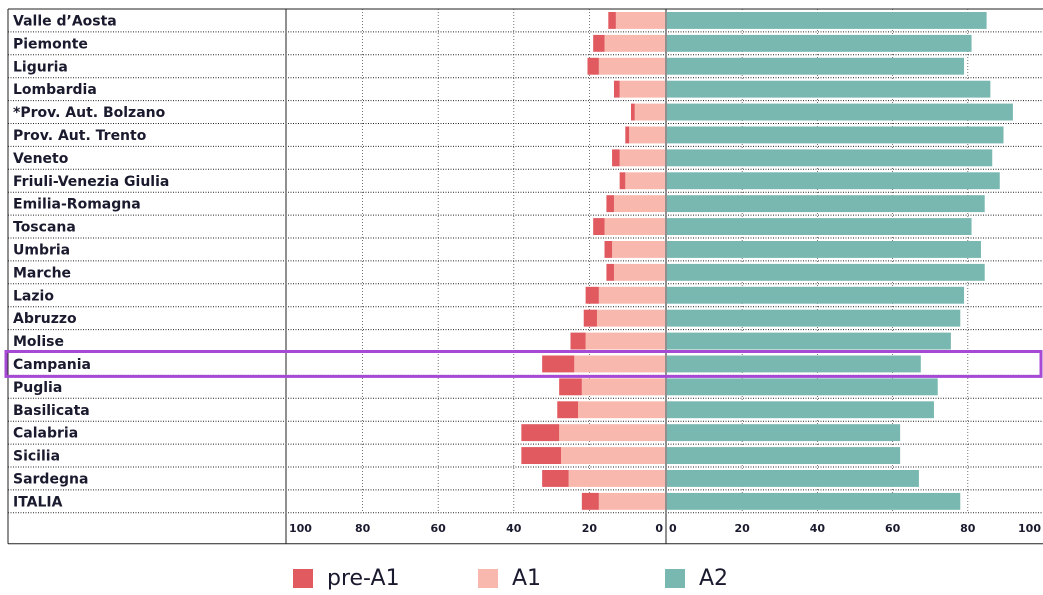  What do you see at coordinates (42, 273) in the screenshot?
I see `region-label: Marche` at bounding box center [42, 273].